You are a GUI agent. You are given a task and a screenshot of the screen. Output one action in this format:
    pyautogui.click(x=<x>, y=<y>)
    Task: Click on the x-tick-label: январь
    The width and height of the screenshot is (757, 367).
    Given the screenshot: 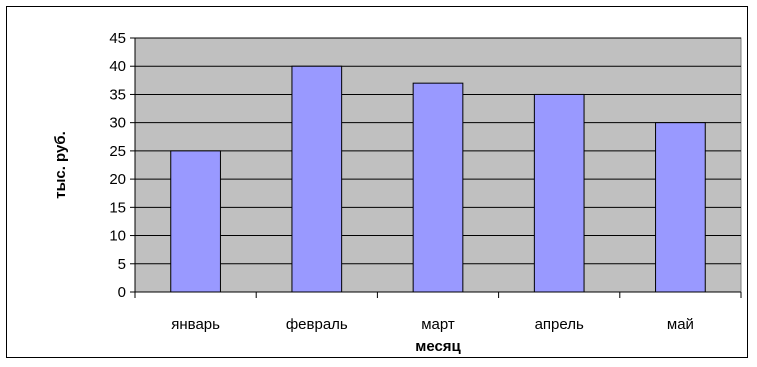 What is the action you would take?
    pyautogui.click(x=195, y=324)
    